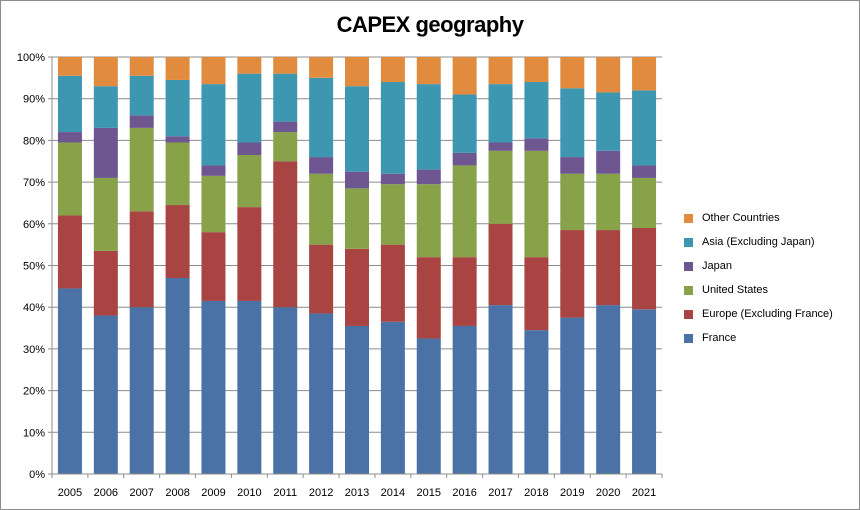 This screenshot has width=860, height=510. I want to click on legend-label: Europe (Excluding France), so click(767, 314).